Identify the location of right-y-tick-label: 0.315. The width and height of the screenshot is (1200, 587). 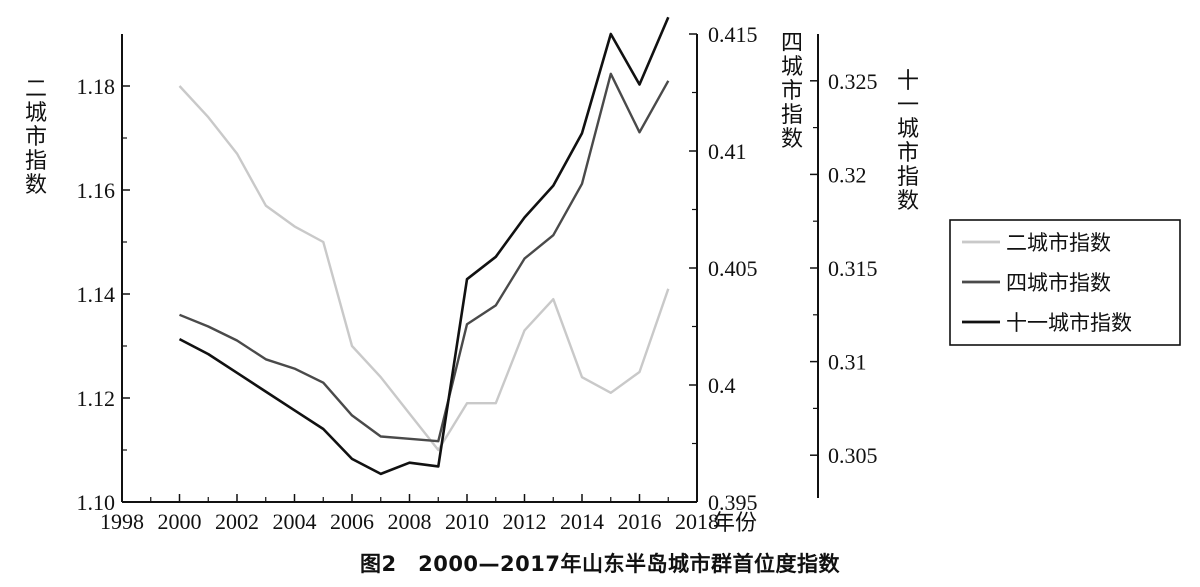
(853, 268).